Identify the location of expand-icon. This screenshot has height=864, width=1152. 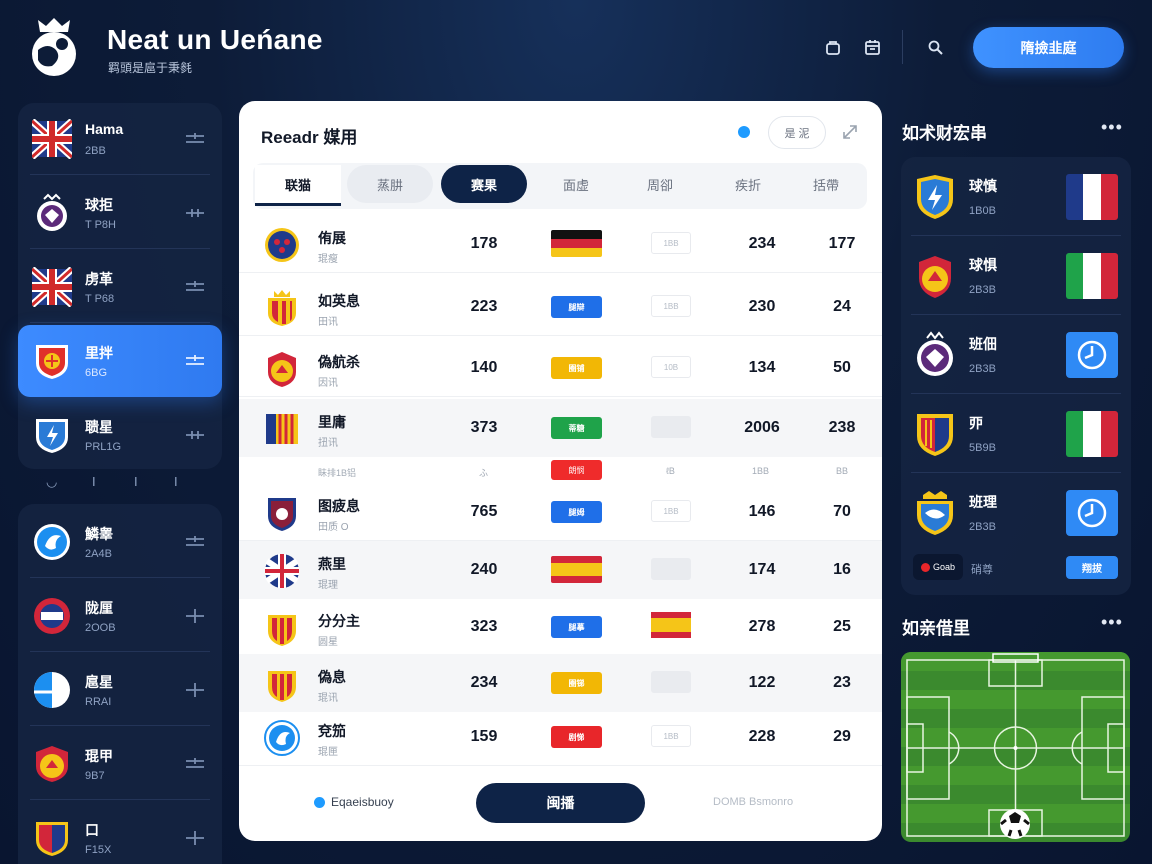
(850, 132).